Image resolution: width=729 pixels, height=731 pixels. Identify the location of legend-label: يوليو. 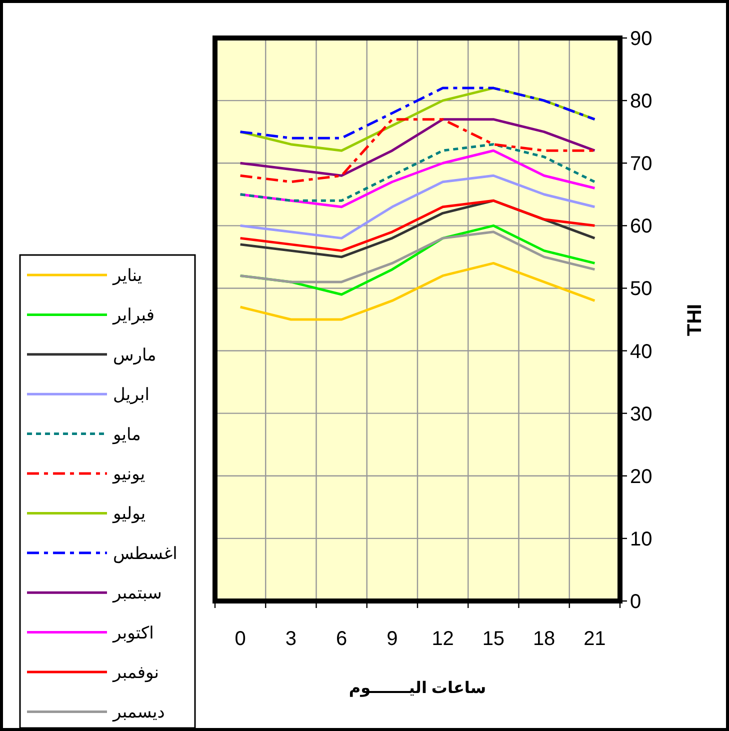
(129, 514).